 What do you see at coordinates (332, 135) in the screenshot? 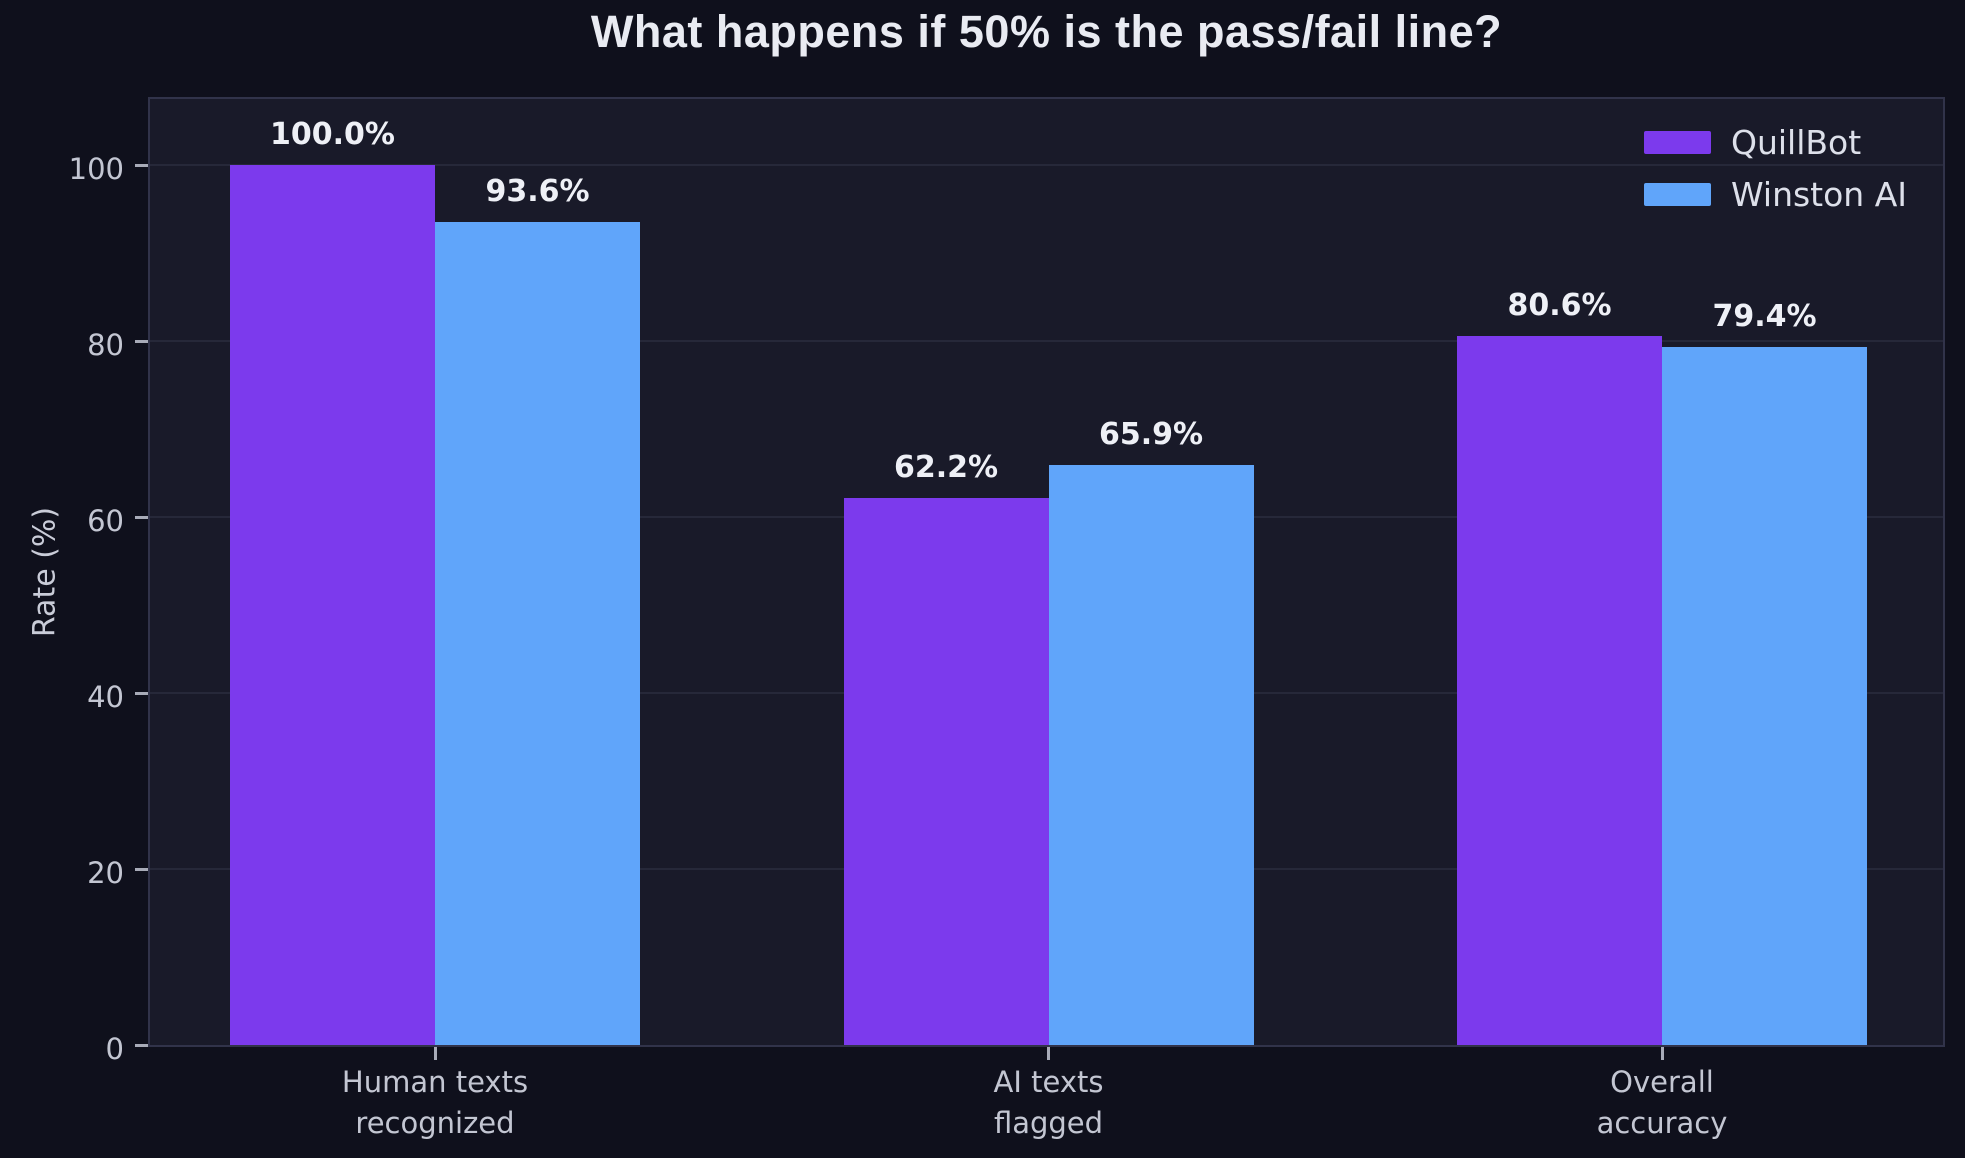
I see `bar-value-label-quillbot-0: 100.0%` at bounding box center [332, 135].